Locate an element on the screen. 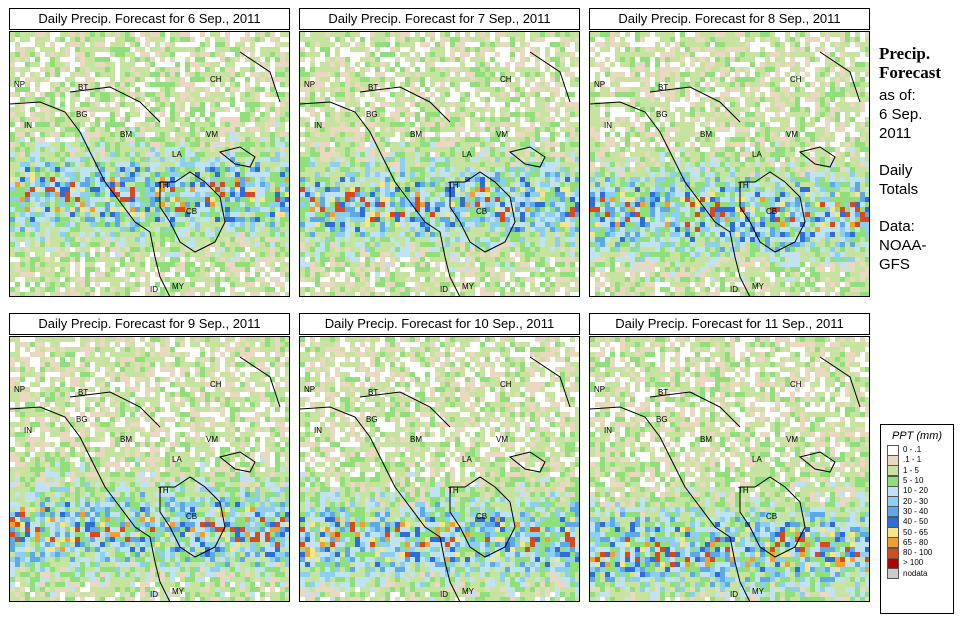  panel-title: Daily Precip. Forecast for 10 Sep., 2011 is located at coordinates (439, 324).